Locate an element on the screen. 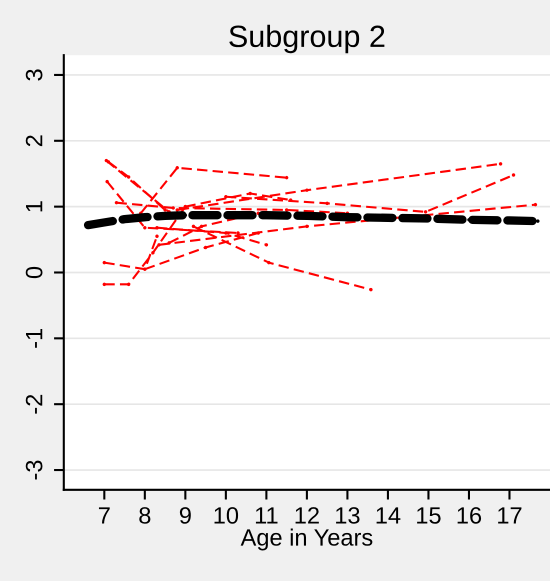  x-axis-title: Age in Years is located at coordinates (306, 539).